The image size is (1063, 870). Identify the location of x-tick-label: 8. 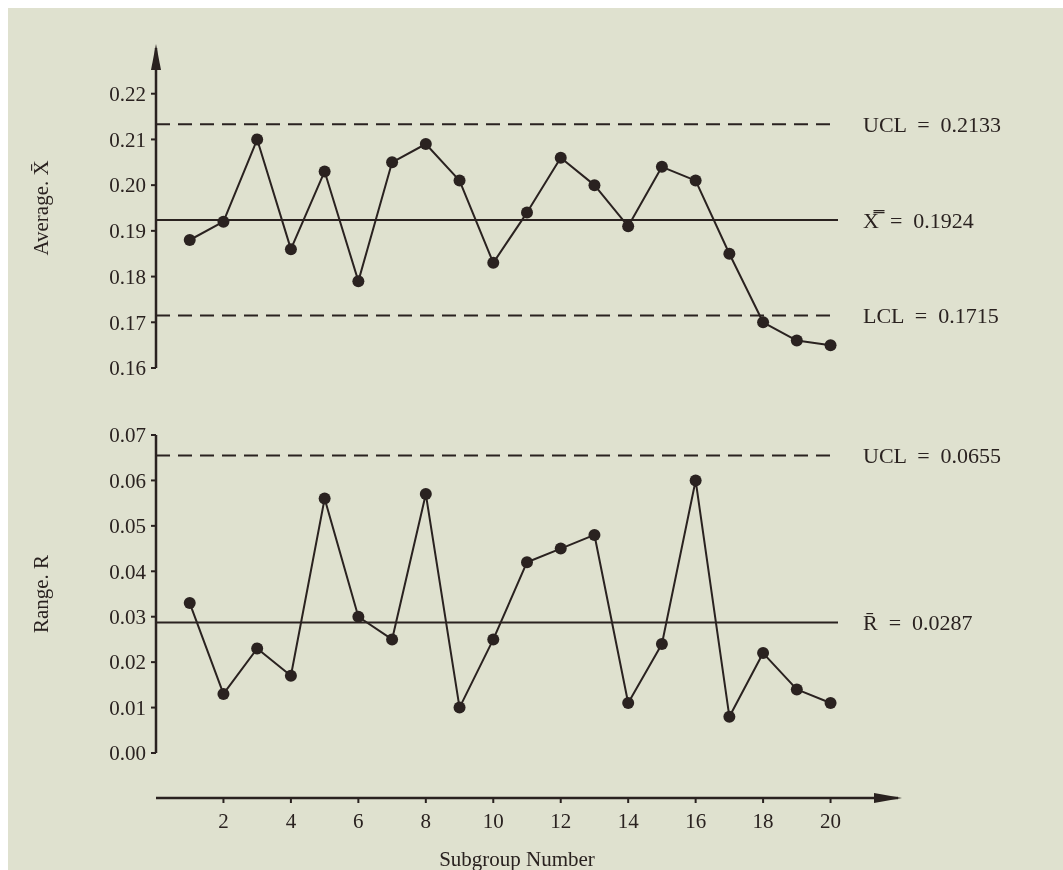
(426, 821).